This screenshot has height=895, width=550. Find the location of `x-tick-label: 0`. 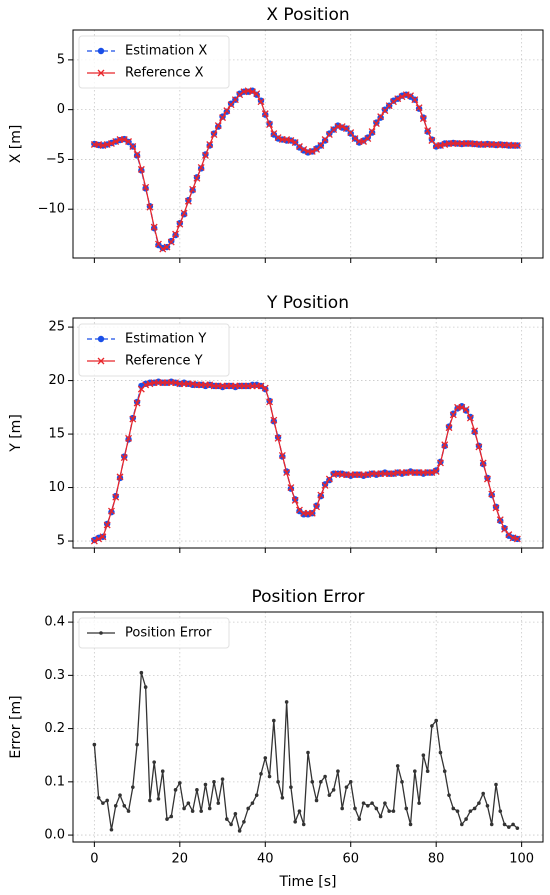

x-tick-label: 0 is located at coordinates (94, 859).